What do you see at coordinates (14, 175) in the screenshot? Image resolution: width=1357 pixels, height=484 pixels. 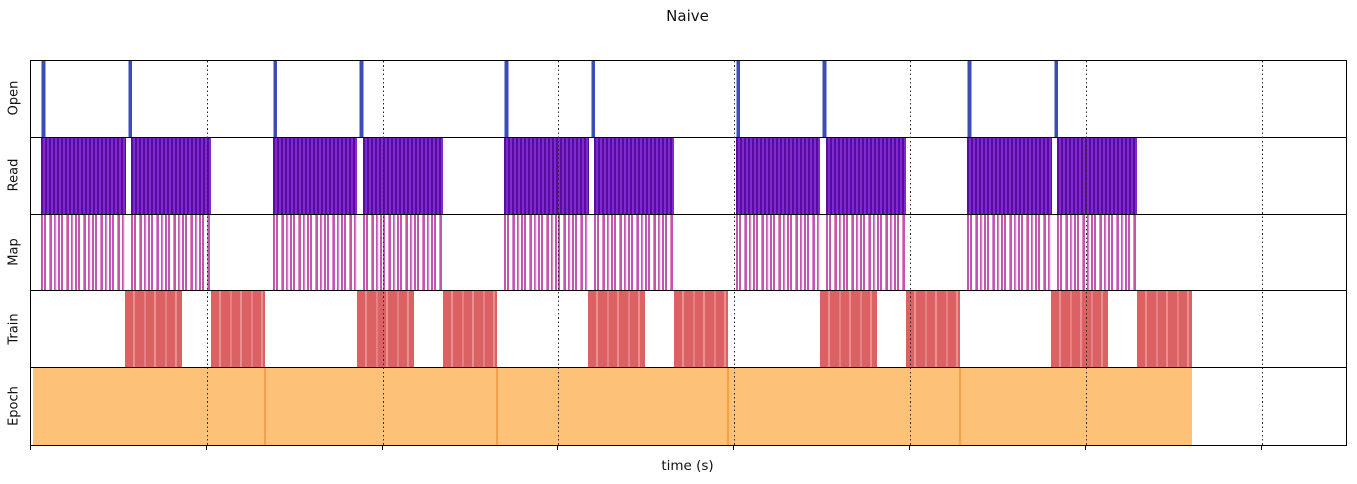 I see `row-label-read: Read` at bounding box center [14, 175].